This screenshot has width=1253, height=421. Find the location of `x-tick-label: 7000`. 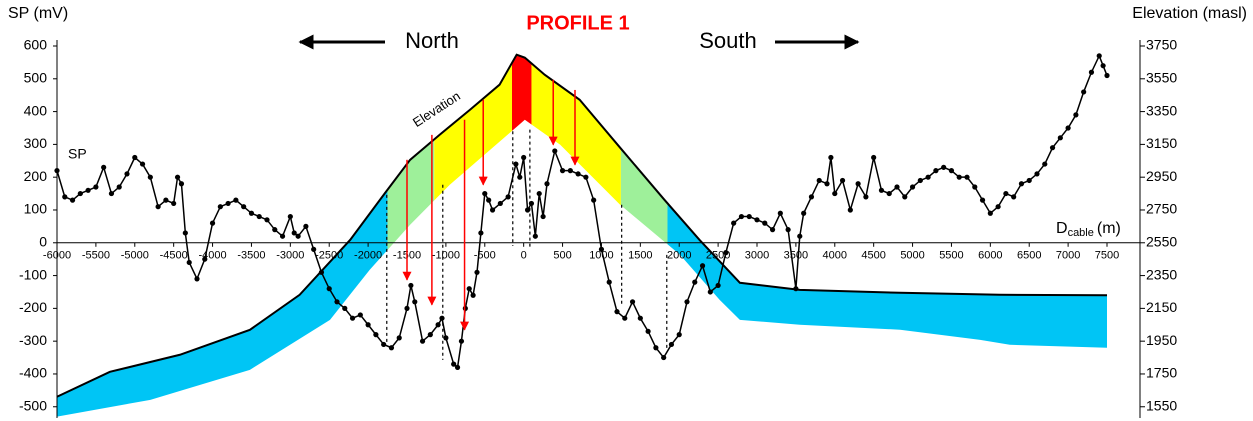

x-tick-label: 7000 is located at coordinates (1068, 256).